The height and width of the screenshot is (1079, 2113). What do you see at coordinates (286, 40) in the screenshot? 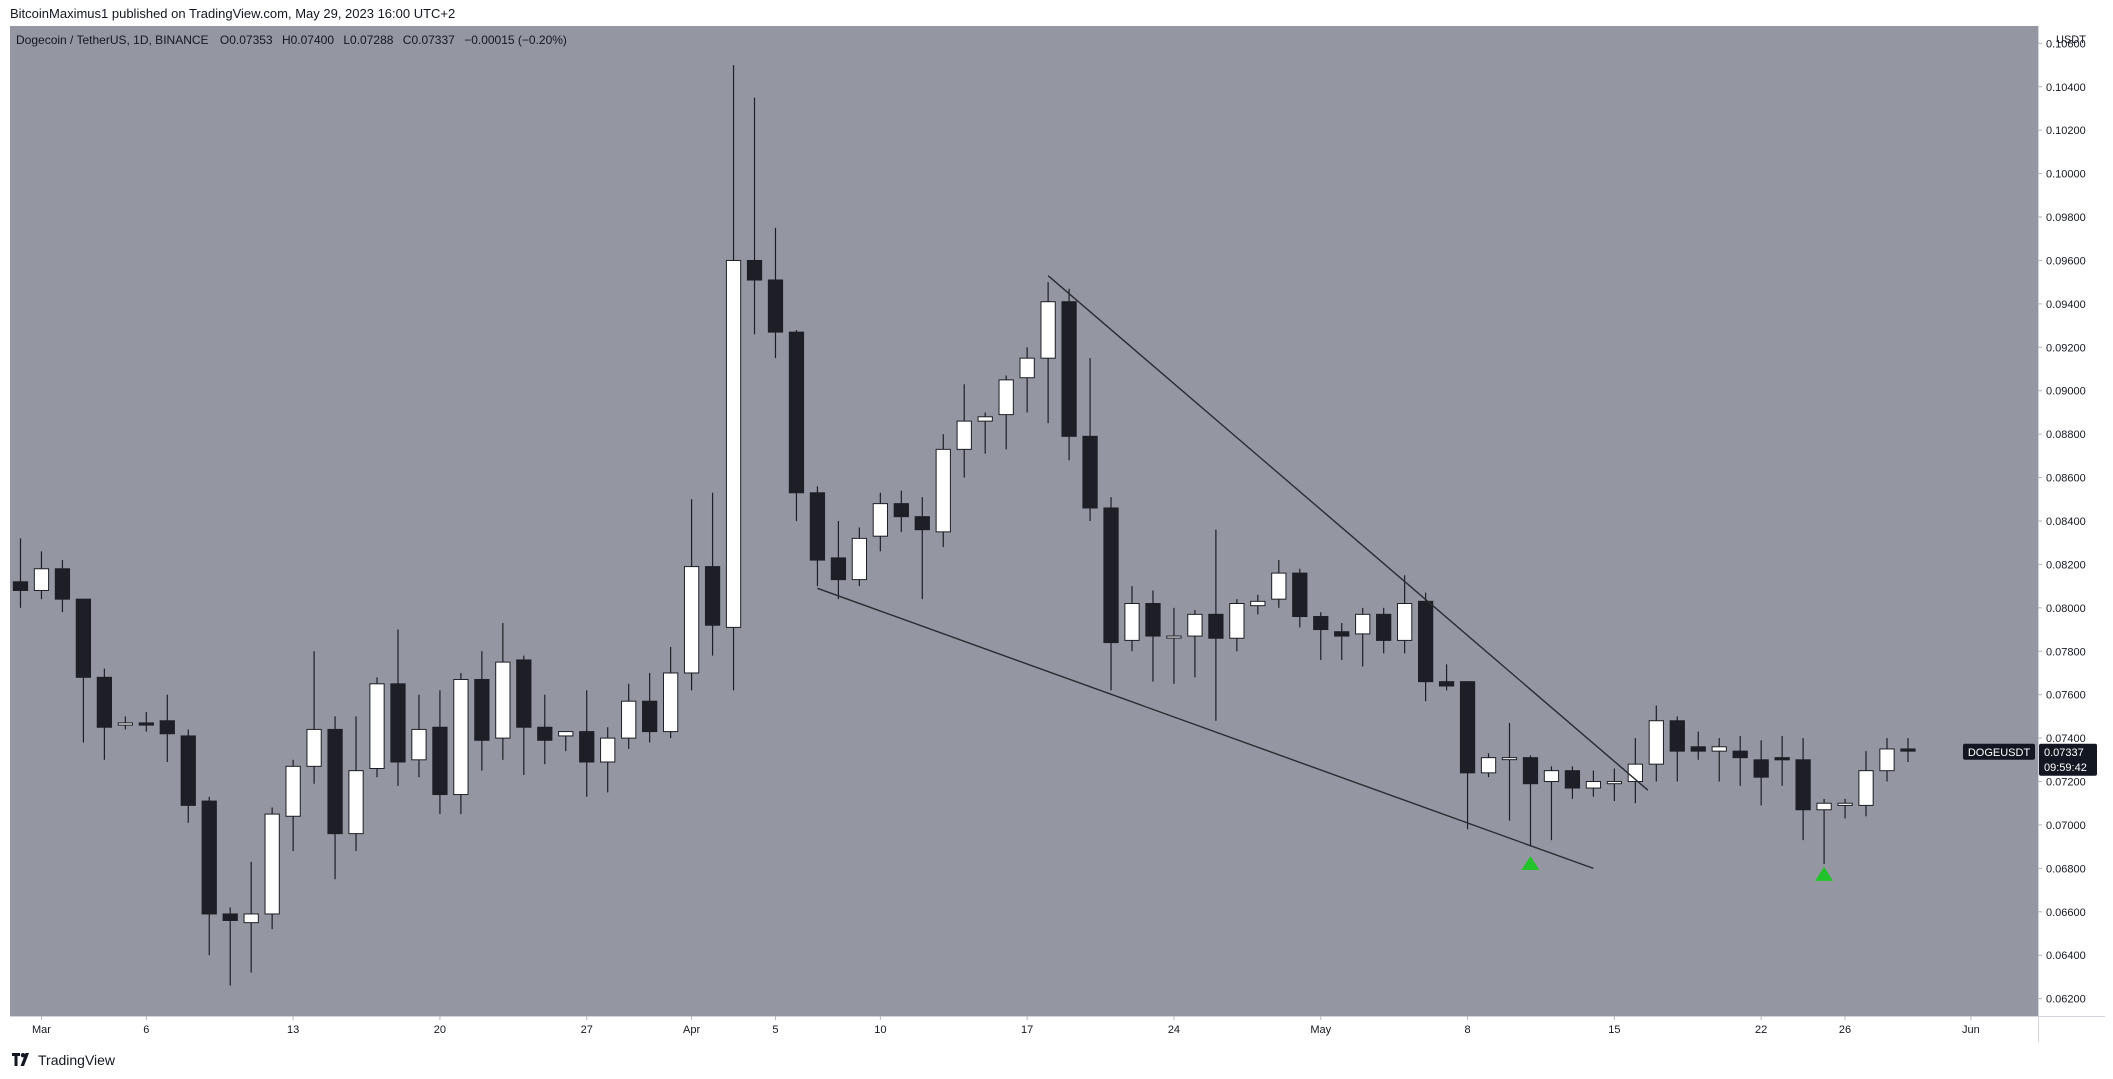
I see `legend-h-label: H` at bounding box center [286, 40].